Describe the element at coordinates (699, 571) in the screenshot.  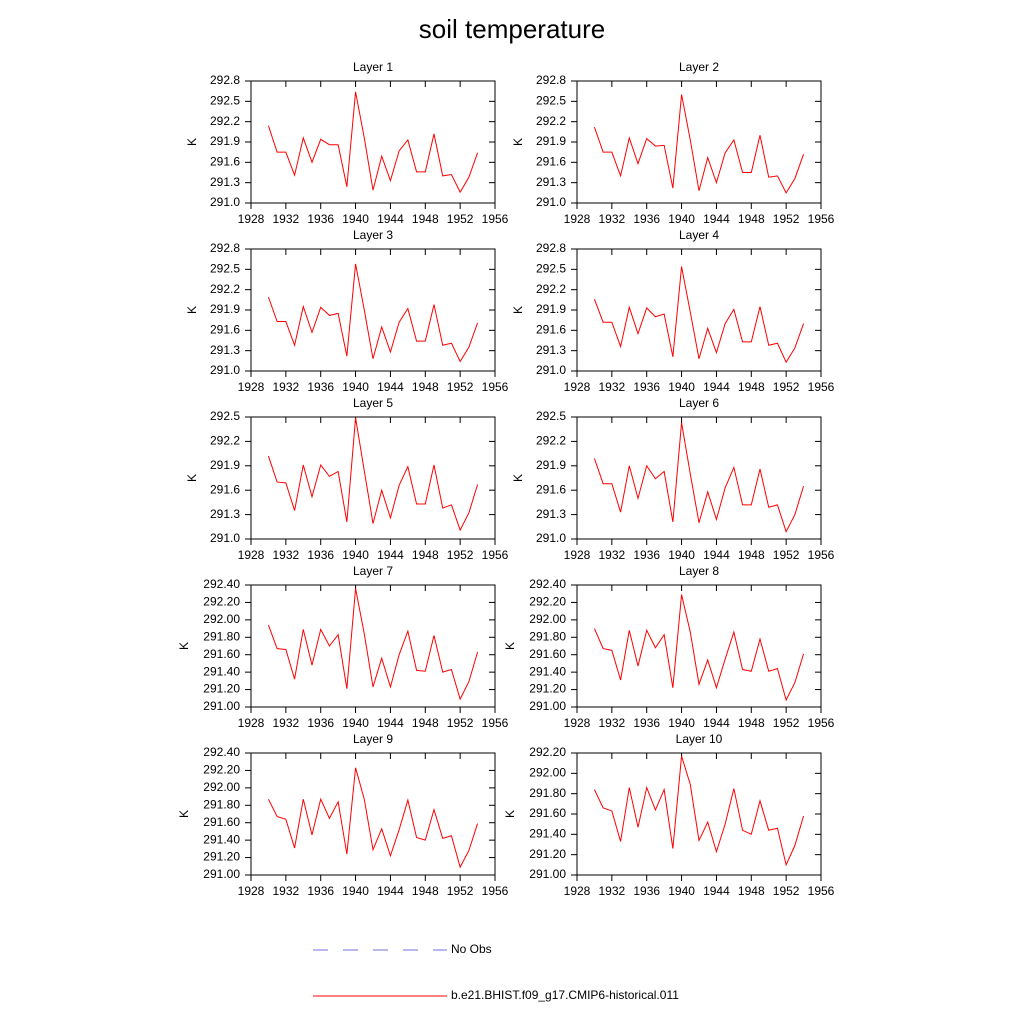
I see `panel-title: Layer 8` at that location.